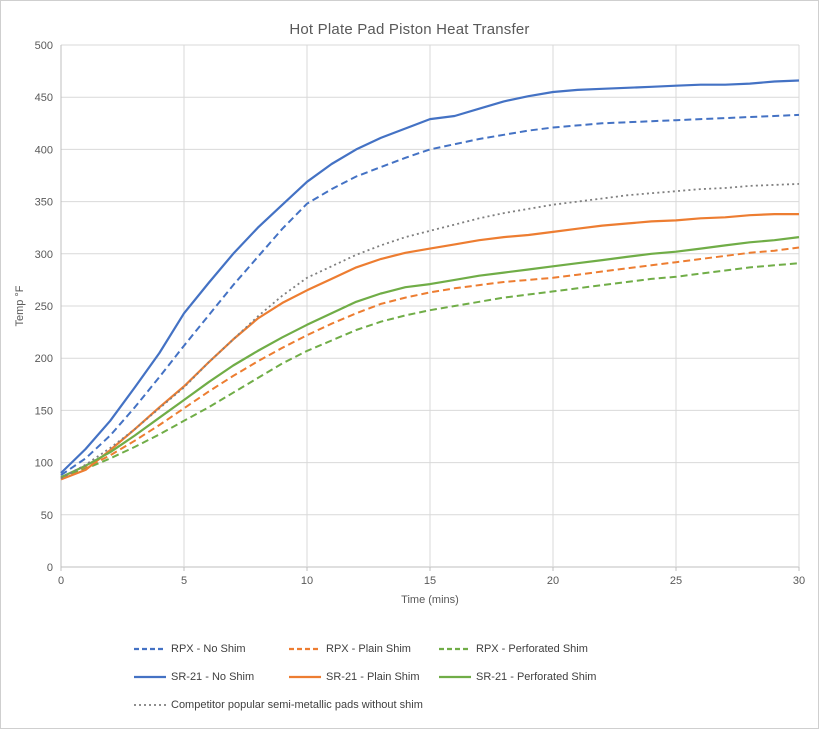  What do you see at coordinates (44, 307) in the screenshot?
I see `y-tick-label: 250` at bounding box center [44, 307].